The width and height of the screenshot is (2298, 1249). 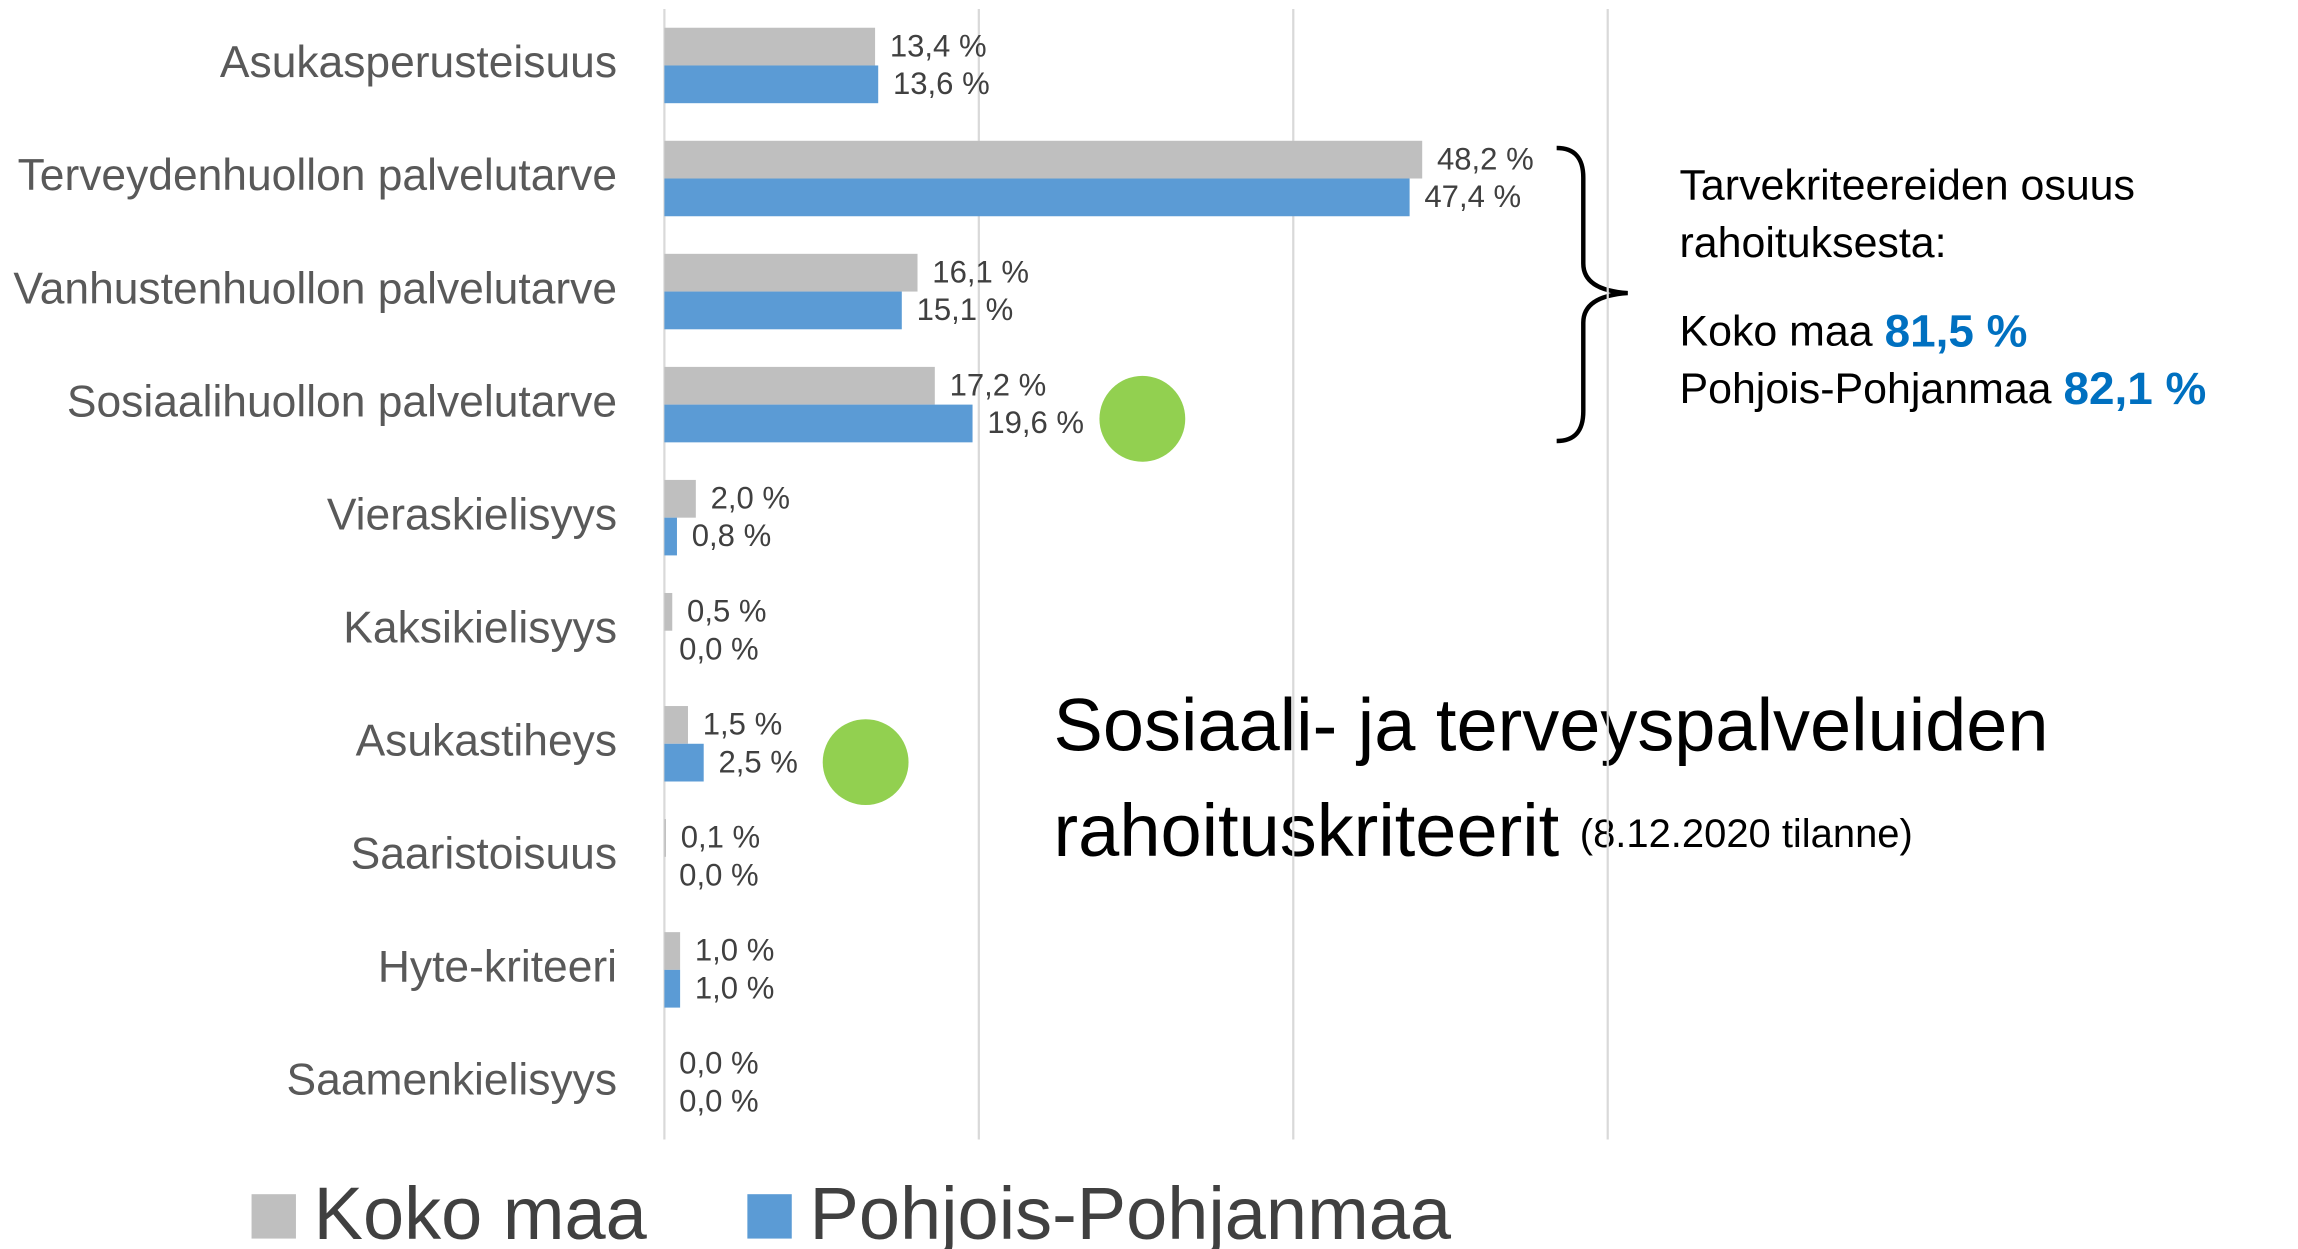 I want to click on chart-subtitle: (8.12.2020 tilanne), so click(x=1746, y=834).